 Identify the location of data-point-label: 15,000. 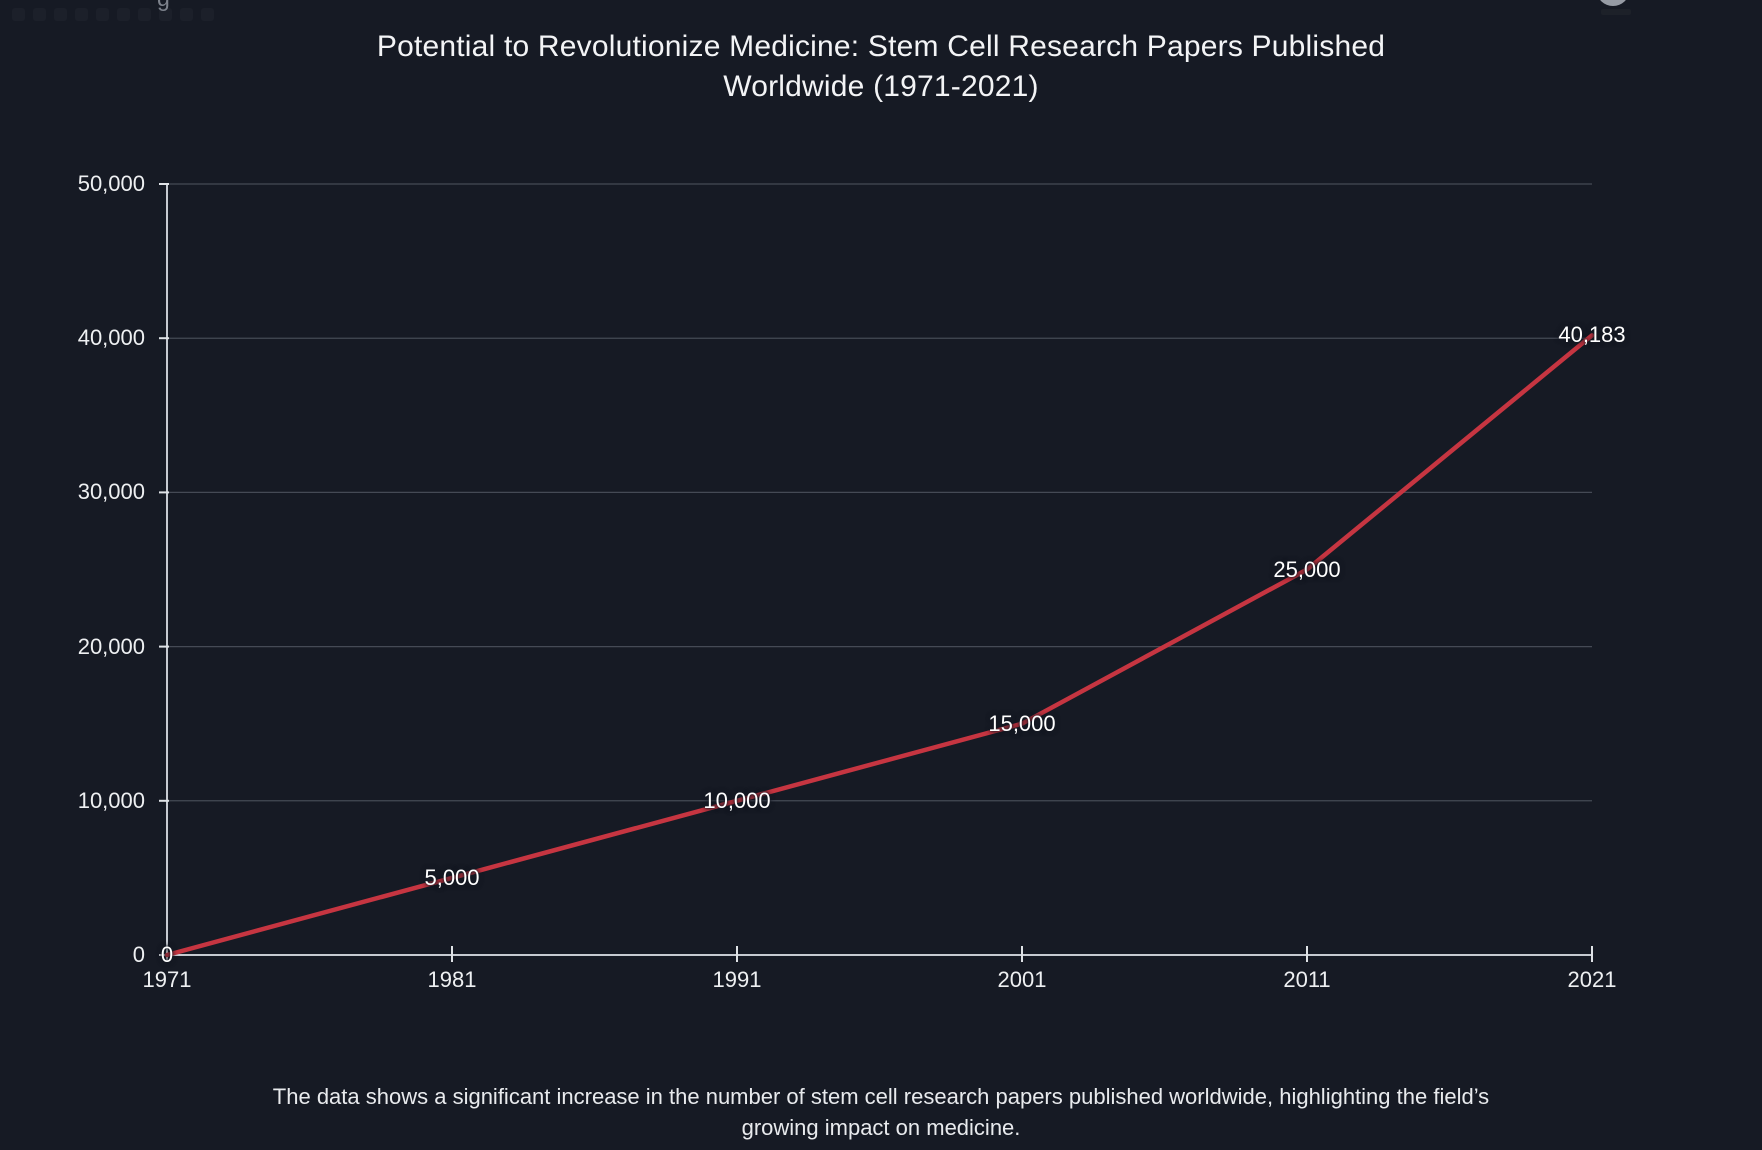
(1022, 723).